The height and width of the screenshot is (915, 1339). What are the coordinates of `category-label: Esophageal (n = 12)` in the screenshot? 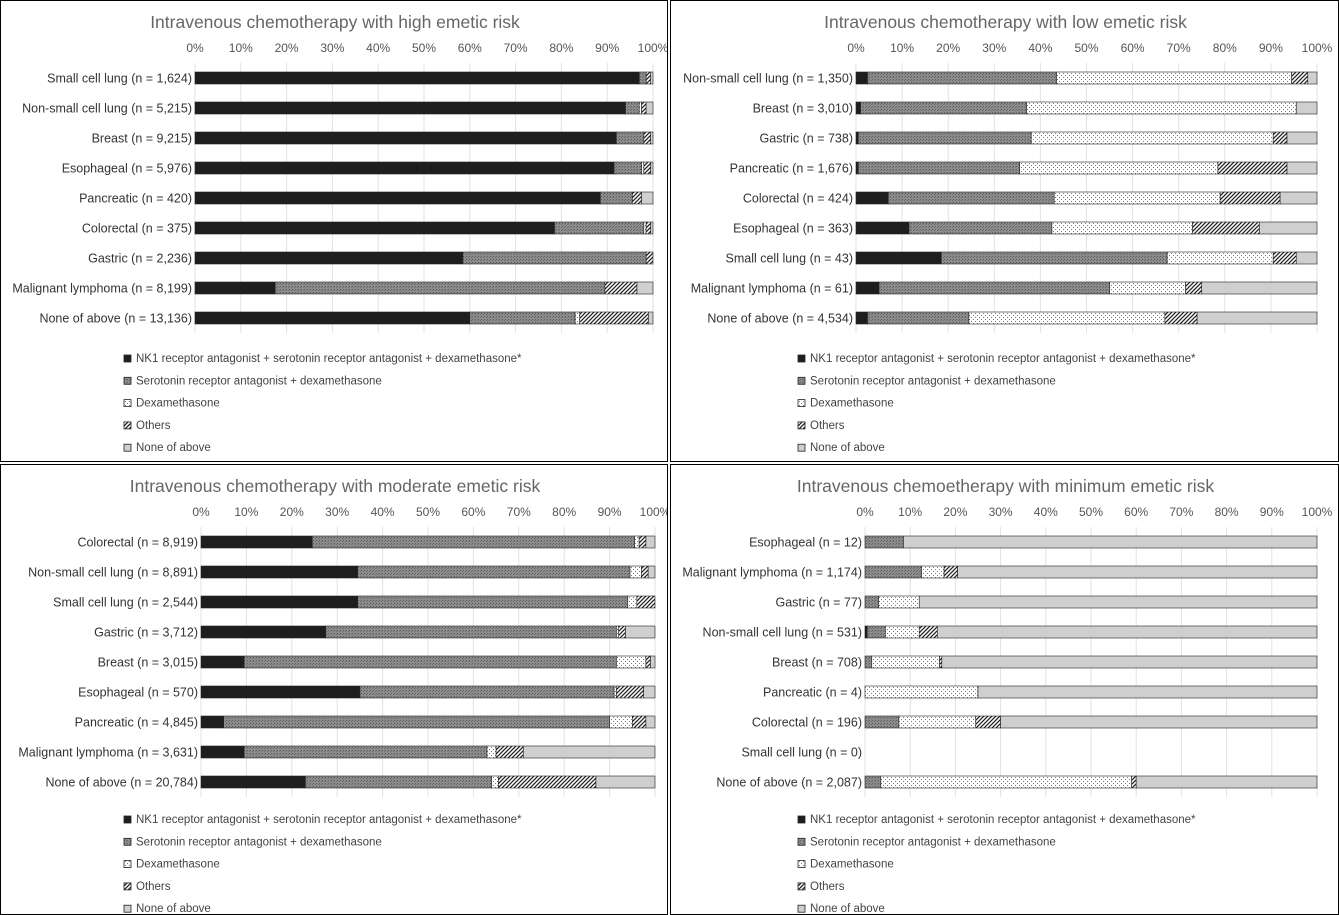 It's located at (805, 543).